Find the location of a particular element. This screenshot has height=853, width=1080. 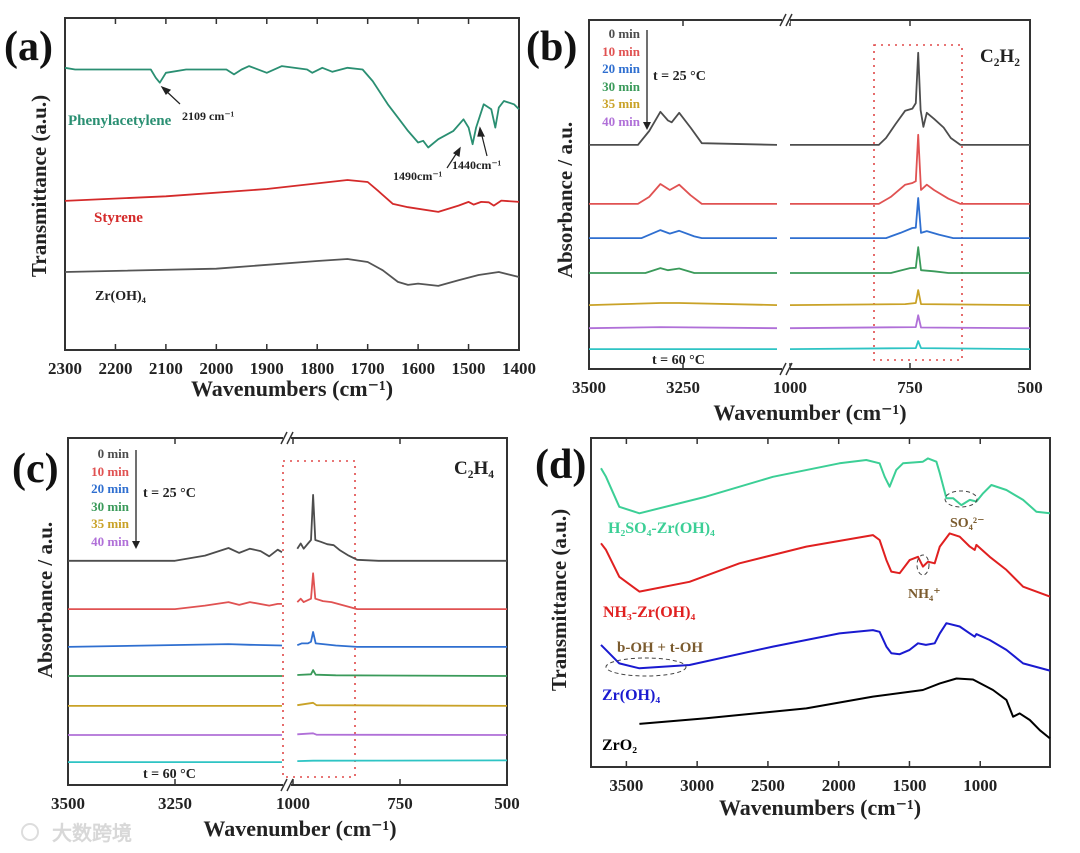

highlight-ellipse-so4 is located at coordinates (961, 499).